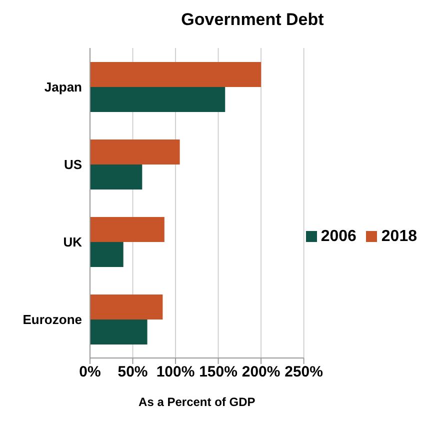 The width and height of the screenshot is (445, 425). What do you see at coordinates (303, 372) in the screenshot?
I see `x-tick-label: 250%` at bounding box center [303, 372].